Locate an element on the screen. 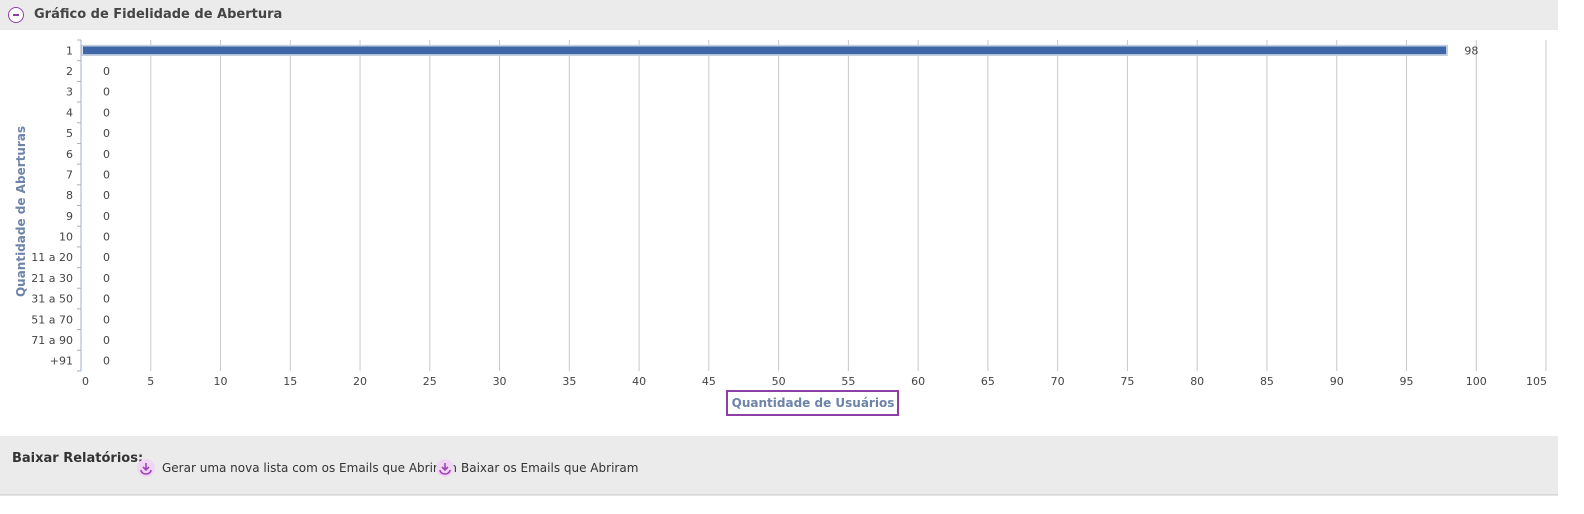  x-tick-label: 95 is located at coordinates (1406, 381).